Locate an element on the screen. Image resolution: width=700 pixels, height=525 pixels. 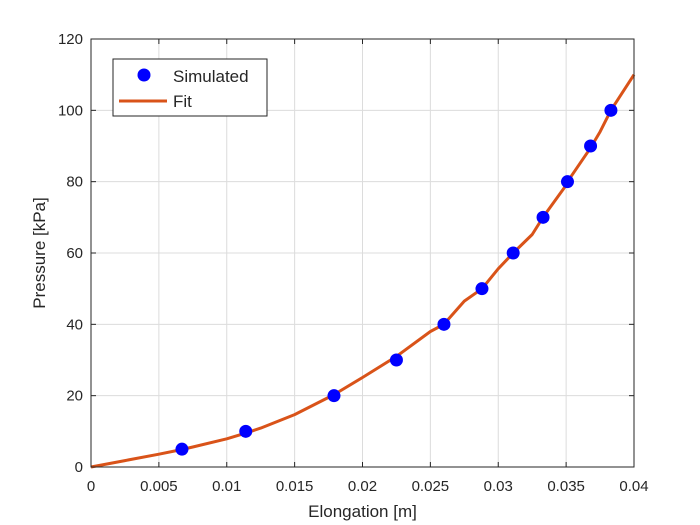
y-axis-label: Pressure [kPa] is located at coordinates (39, 253).